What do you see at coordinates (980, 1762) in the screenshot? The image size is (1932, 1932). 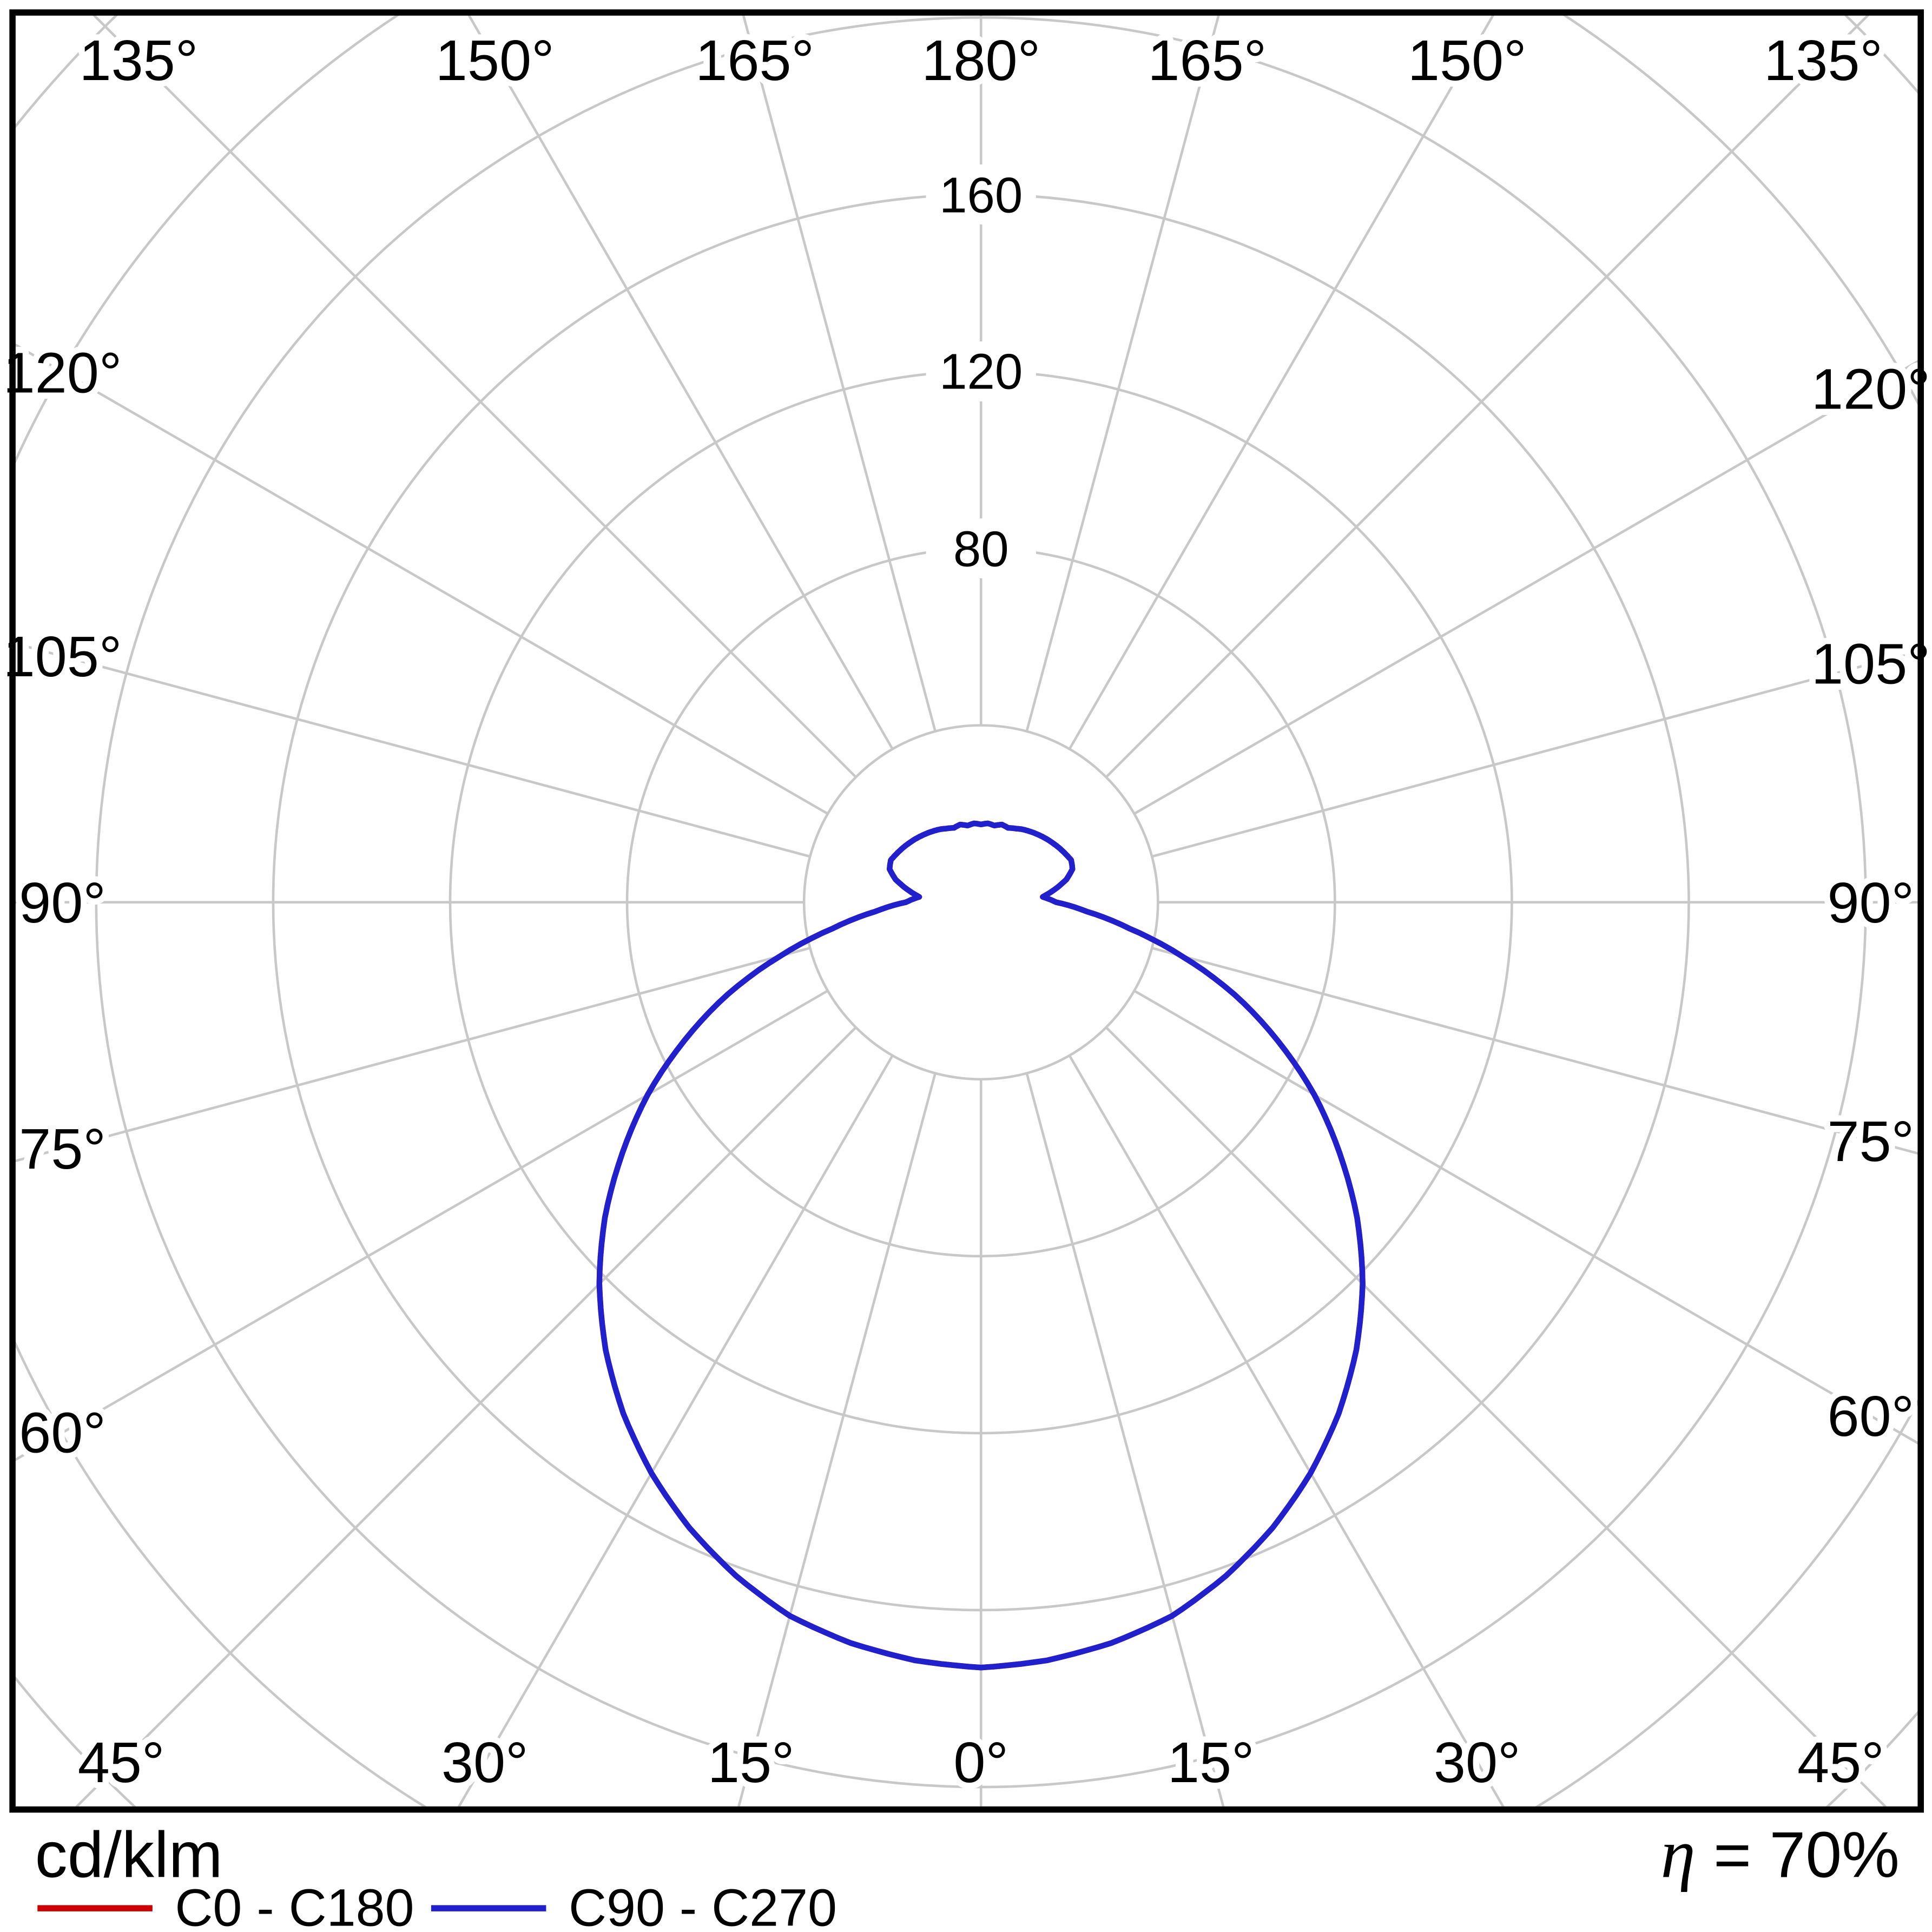 I see `angle-label: 0°` at bounding box center [980, 1762].